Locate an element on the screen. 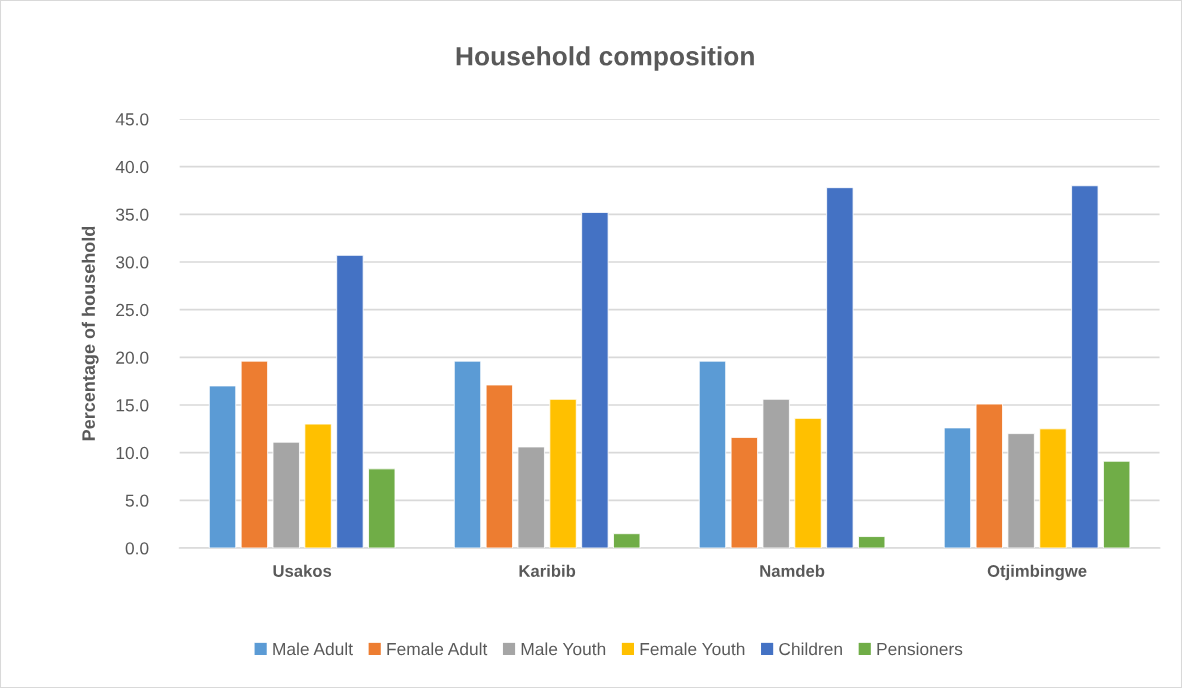  y-axis-title: Percentage of household is located at coordinates (90, 333).